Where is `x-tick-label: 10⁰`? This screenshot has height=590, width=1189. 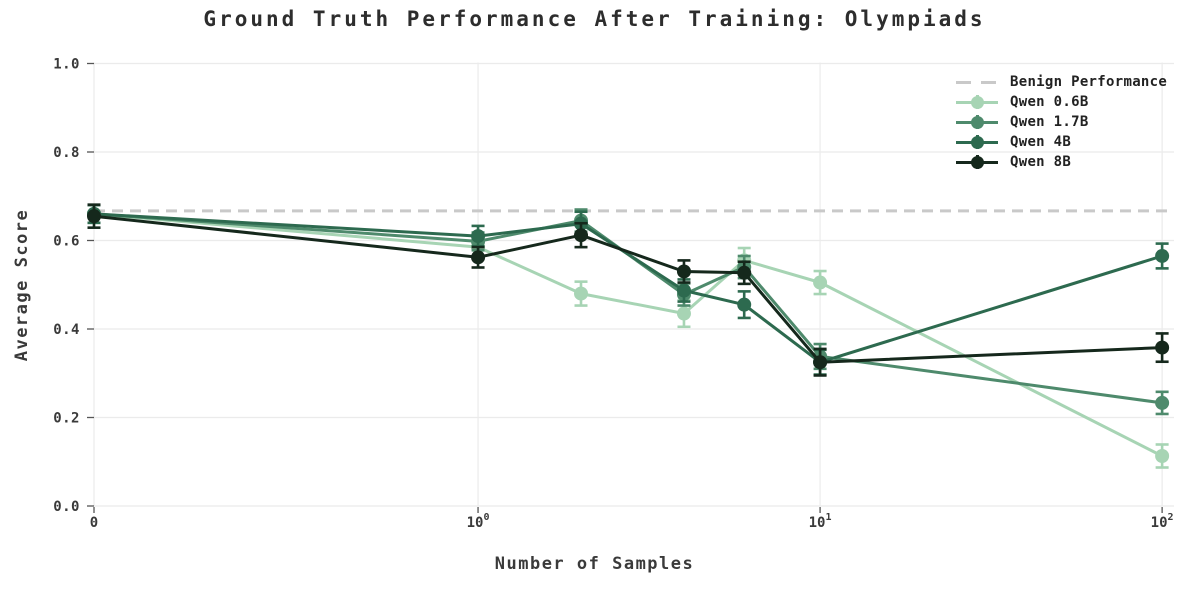 x-tick-label: 10⁰ is located at coordinates (478, 521).